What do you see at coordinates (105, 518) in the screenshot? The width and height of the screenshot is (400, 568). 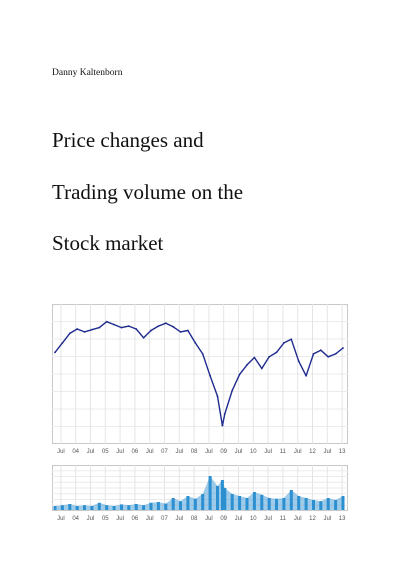 I see `volume-chart-tick-label: 05` at bounding box center [105, 518].